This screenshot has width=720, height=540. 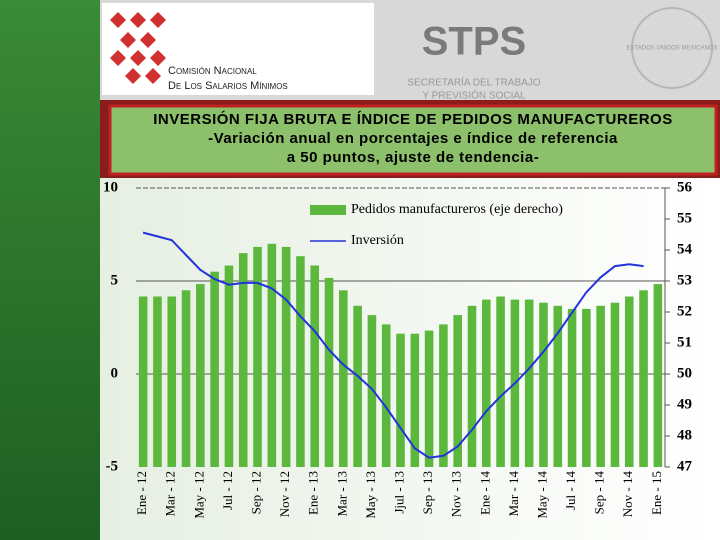 What do you see at coordinates (170, 494) in the screenshot?
I see `x-tick-label: Mar - 12` at bounding box center [170, 494].